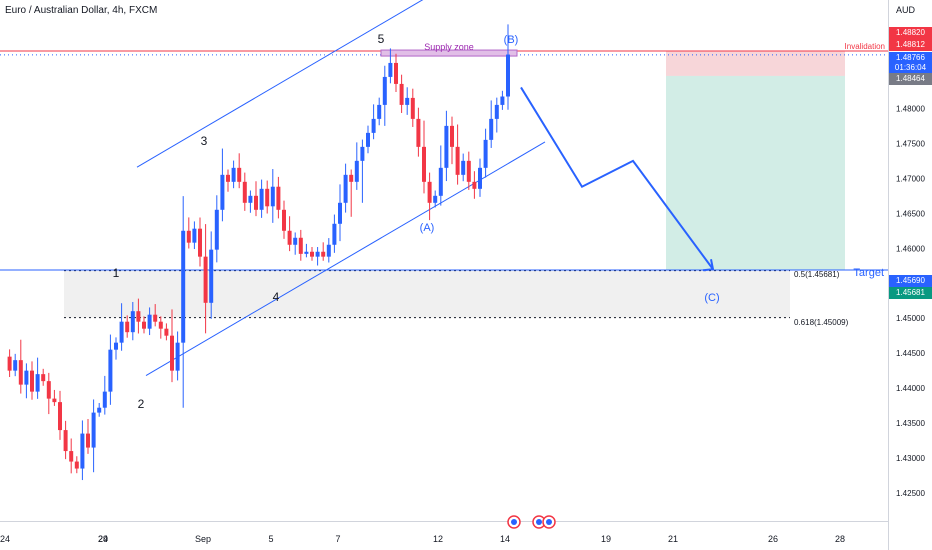 Image resolution: width=932 pixels, height=550 pixels. What do you see at coordinates (865, 46) in the screenshot?
I see `invalidation-label: Invalidation` at bounding box center [865, 46].